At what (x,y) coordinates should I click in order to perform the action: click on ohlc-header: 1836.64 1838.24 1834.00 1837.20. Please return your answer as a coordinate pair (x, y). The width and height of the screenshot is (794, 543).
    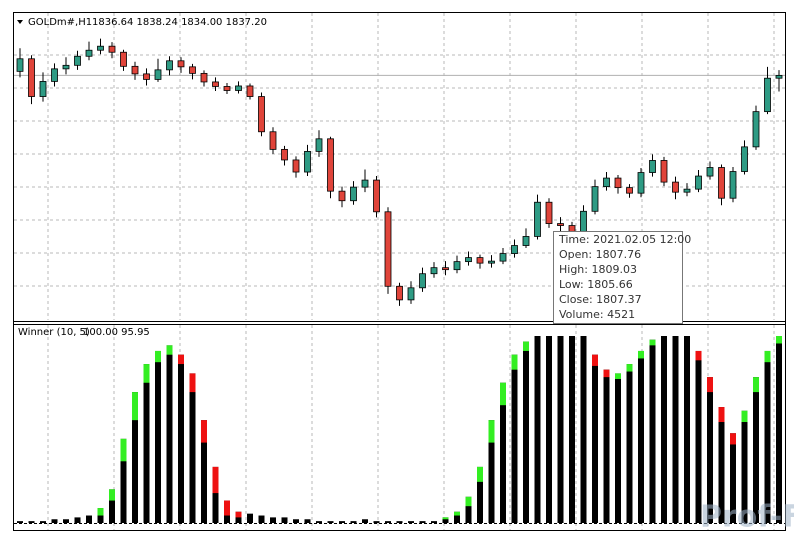
    Looking at the image, I should click on (179, 22).